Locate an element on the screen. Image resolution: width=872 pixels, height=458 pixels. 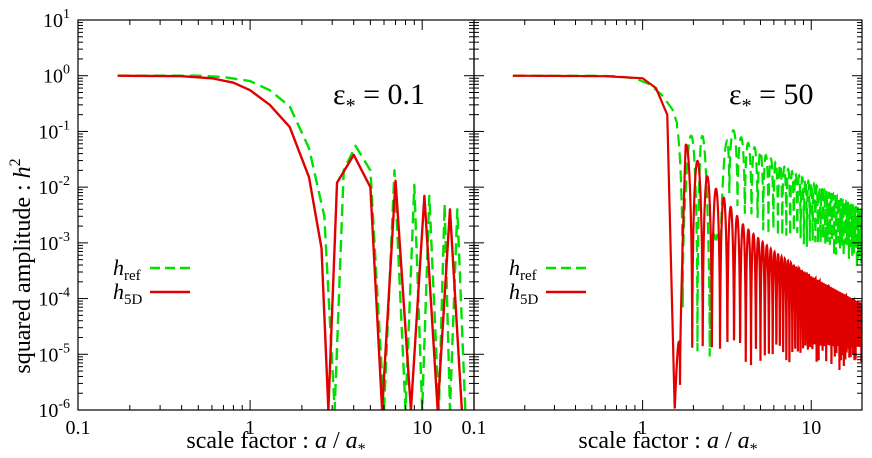
y-tick-label: 10⁻⁴ is located at coordinates (54, 298).